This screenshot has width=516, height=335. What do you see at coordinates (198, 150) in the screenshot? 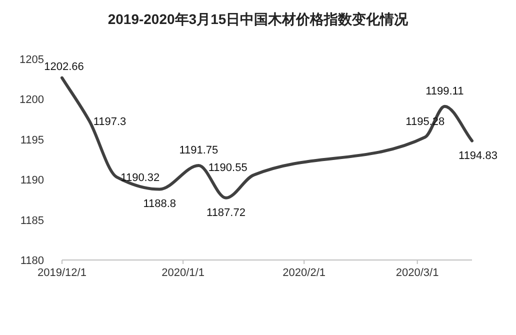
I see `data-label: 1191.75` at bounding box center [198, 150].